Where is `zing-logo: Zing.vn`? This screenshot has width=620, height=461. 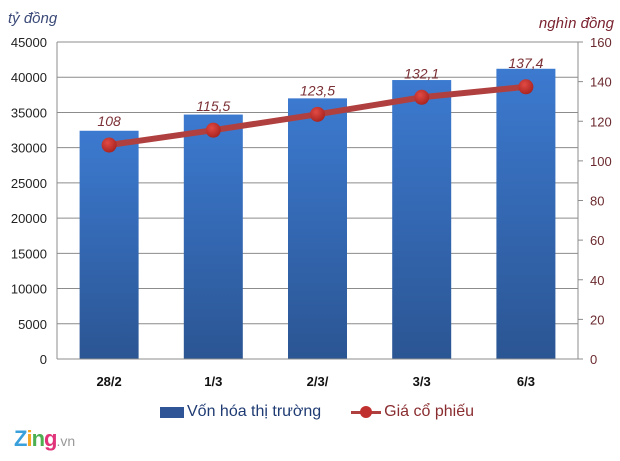
zing-logo: Zing.vn is located at coordinates (45, 438).